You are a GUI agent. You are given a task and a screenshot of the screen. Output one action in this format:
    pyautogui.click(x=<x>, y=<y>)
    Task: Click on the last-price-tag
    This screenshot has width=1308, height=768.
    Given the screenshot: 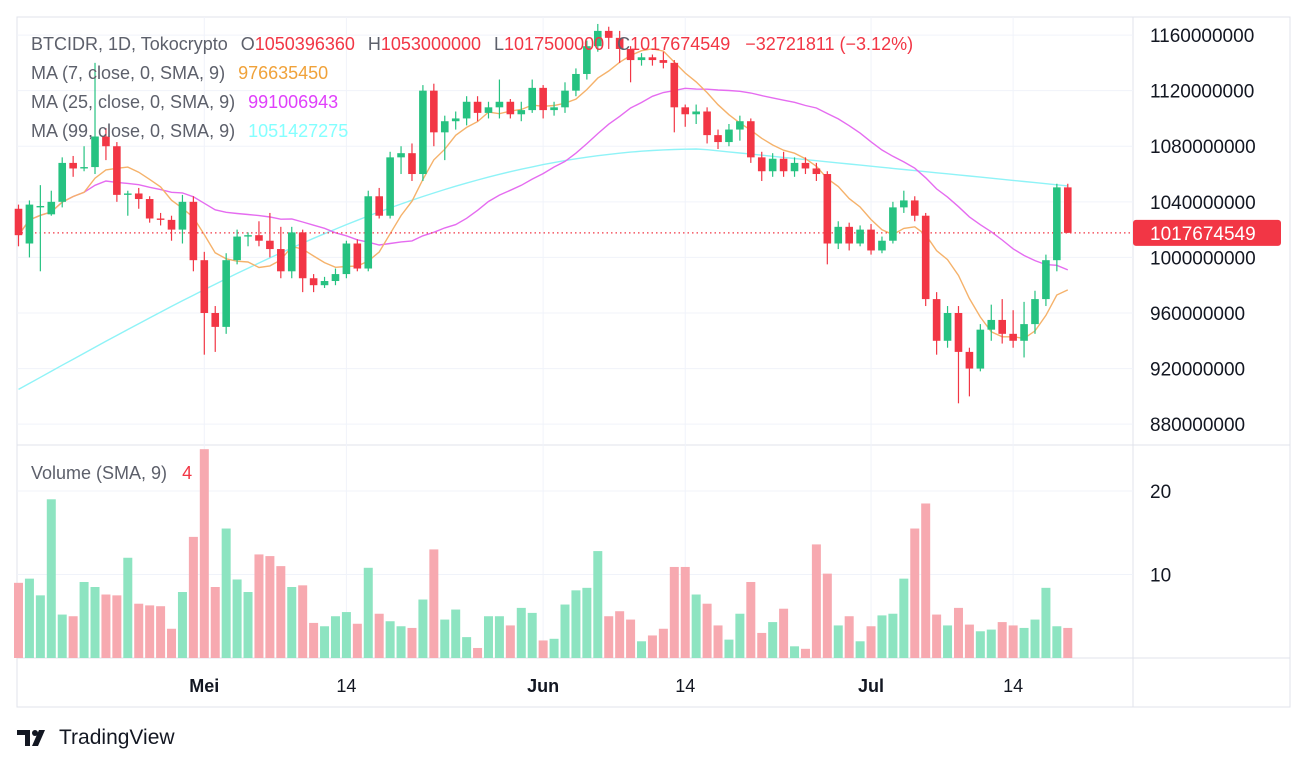 What is the action you would take?
    pyautogui.click(x=1207, y=232)
    